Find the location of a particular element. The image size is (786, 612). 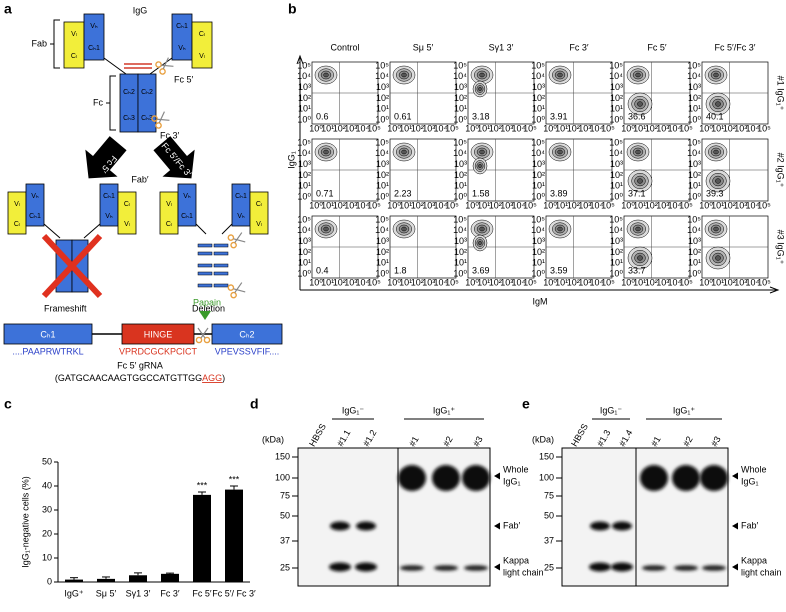

row-label: #1 IgG₁⁺ is located at coordinates (781, 93).